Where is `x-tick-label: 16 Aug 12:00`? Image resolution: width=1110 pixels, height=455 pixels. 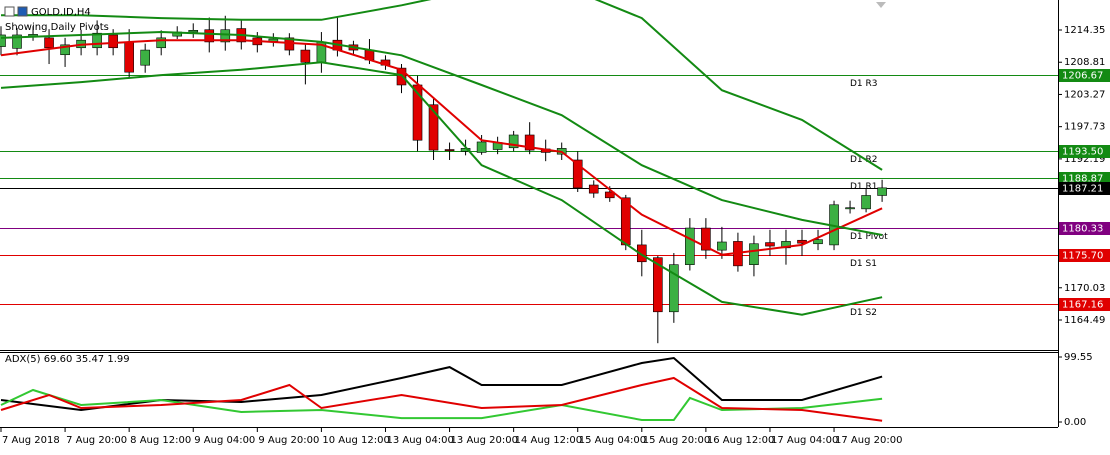 x-tick-label: 16 Aug 12:00 is located at coordinates (740, 440).